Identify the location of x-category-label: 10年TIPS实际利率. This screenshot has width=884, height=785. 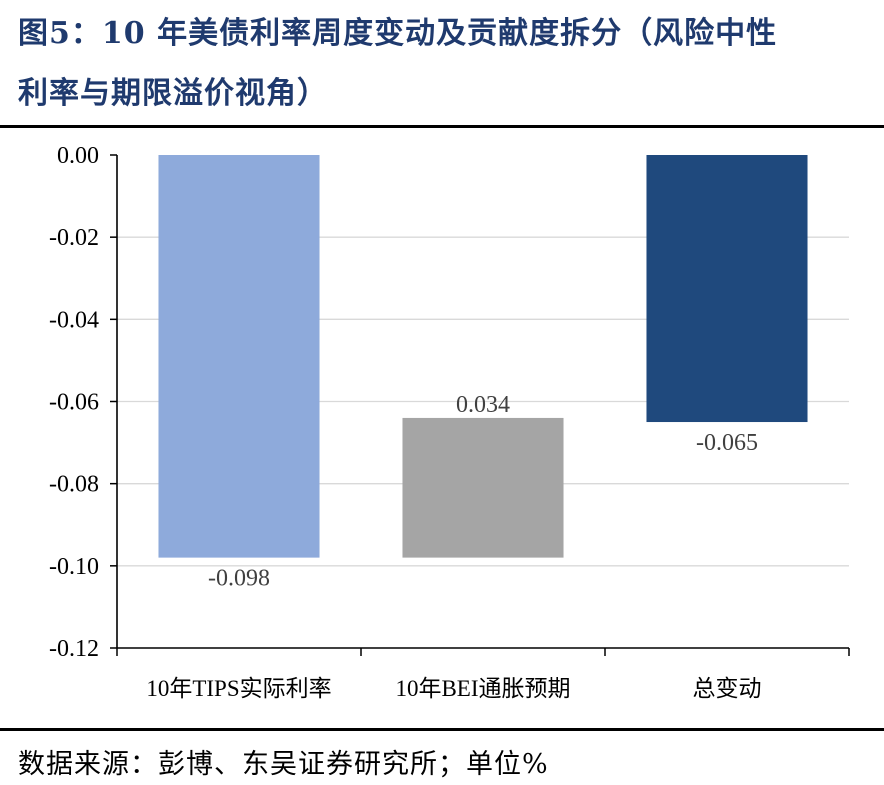
(238, 688).